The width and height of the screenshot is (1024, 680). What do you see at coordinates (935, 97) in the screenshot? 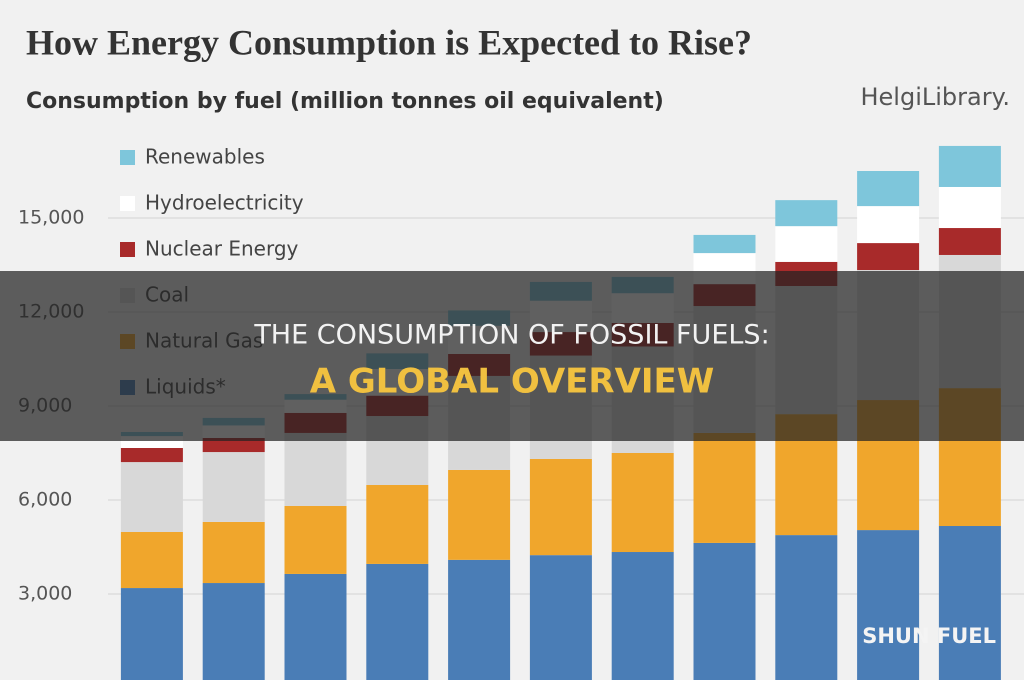
I see `logo: HelgiLibrary.` at bounding box center [935, 97].